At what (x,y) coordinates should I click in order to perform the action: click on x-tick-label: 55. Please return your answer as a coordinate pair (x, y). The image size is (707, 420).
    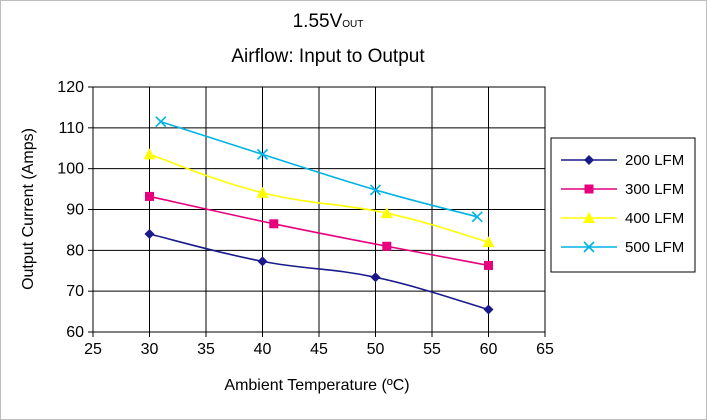
    Looking at the image, I should click on (432, 349).